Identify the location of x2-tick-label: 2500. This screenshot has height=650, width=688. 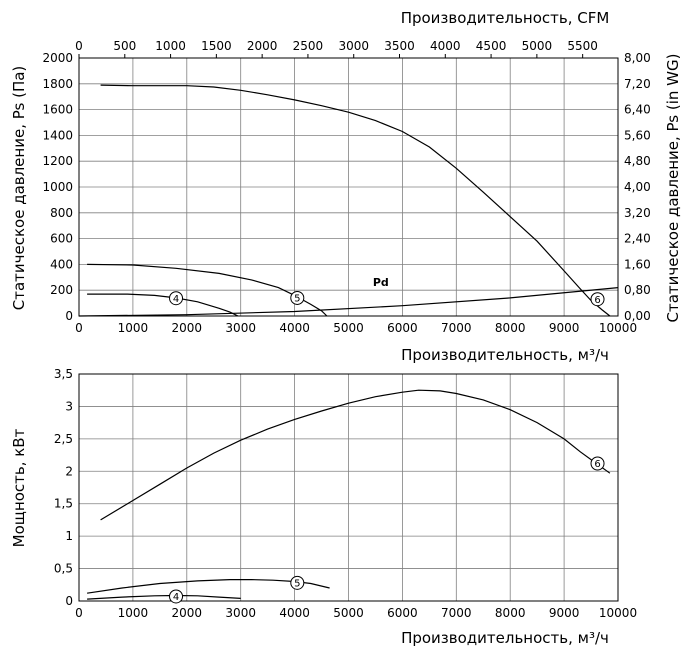
(308, 46).